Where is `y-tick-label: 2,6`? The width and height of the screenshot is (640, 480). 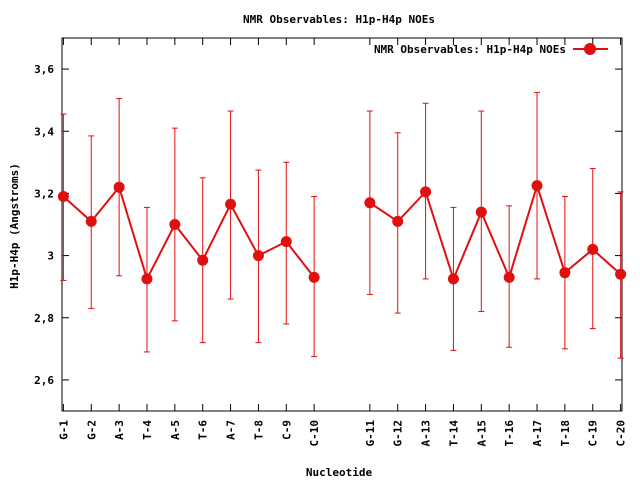 y-tick-label: 2,6 is located at coordinates (44, 380).